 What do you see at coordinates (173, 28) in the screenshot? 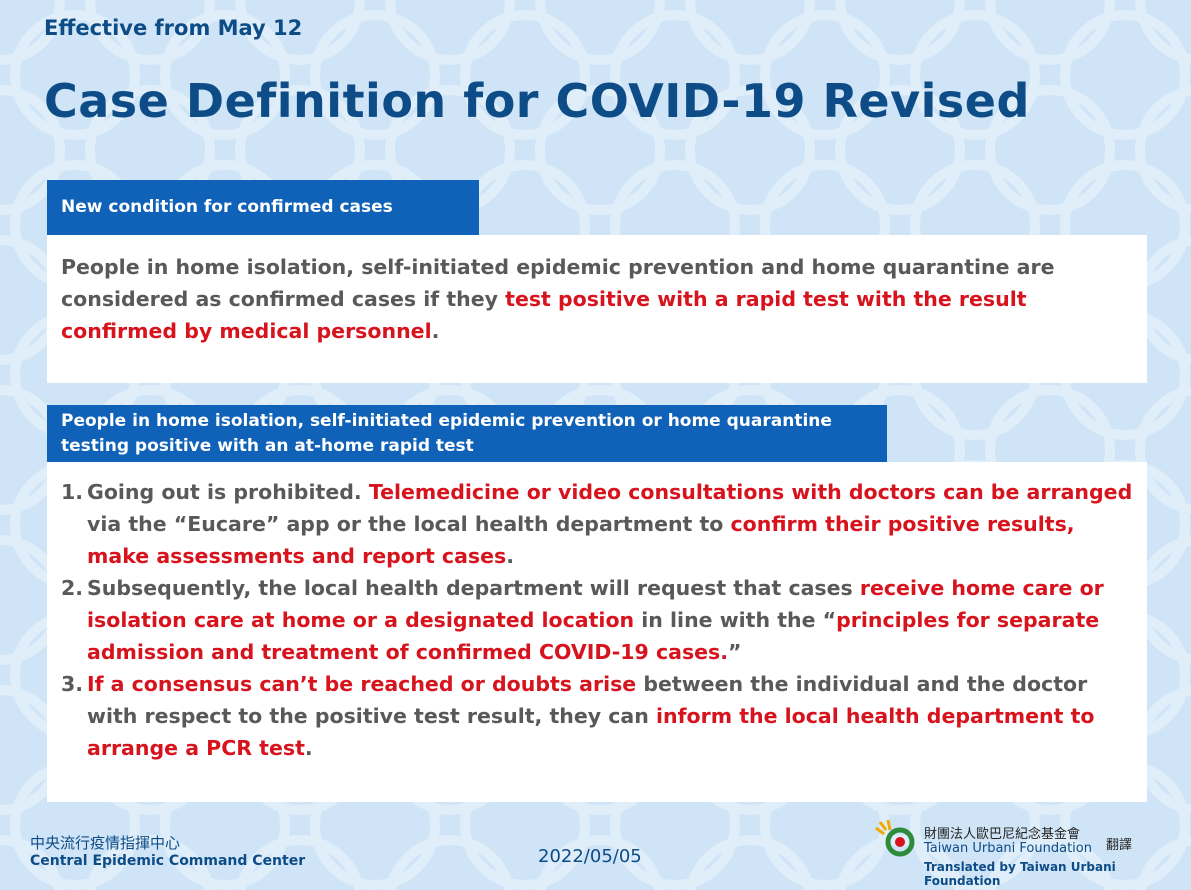
I see `subtitle: Effective from May 12` at bounding box center [173, 28].